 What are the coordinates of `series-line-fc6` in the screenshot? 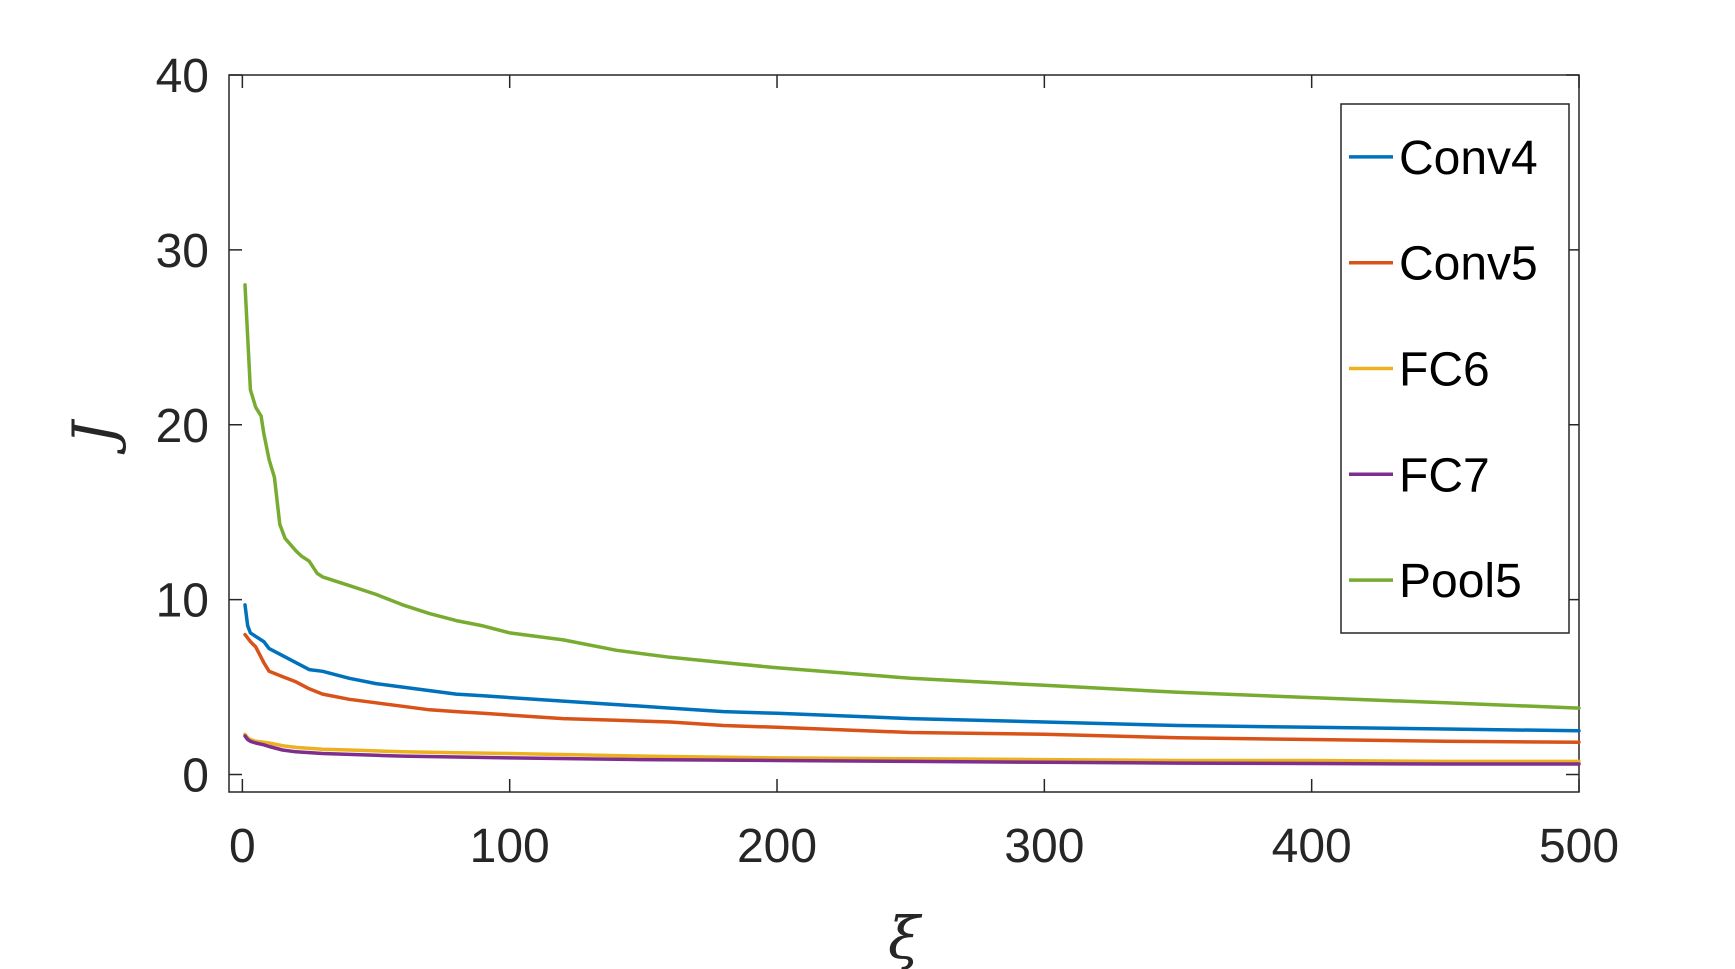 It's located at (912, 748).